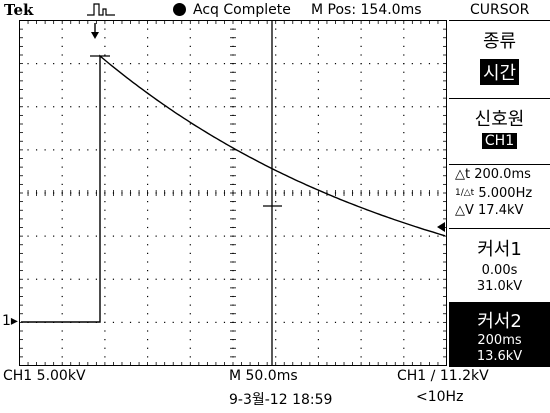  Describe the element at coordinates (499, 249) in the screenshot. I see `cursor1-label: 커서1` at that location.